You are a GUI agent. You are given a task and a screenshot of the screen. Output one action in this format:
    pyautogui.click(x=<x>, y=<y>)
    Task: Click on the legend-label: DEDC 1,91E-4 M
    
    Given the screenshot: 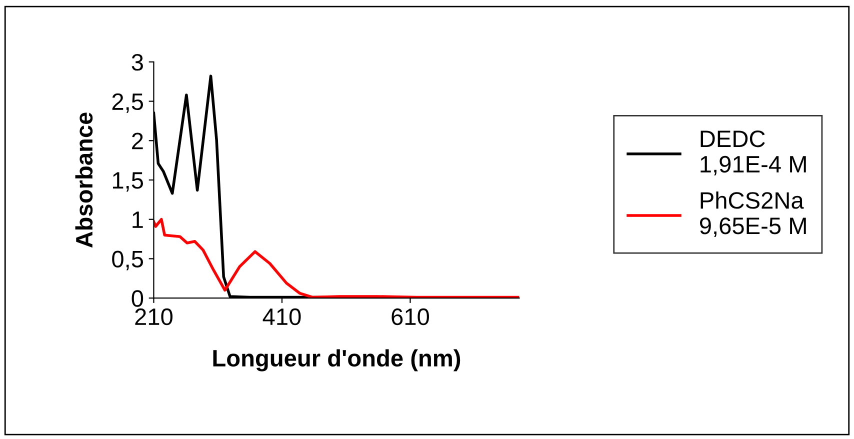 What is the action you would take?
    pyautogui.click(x=753, y=153)
    